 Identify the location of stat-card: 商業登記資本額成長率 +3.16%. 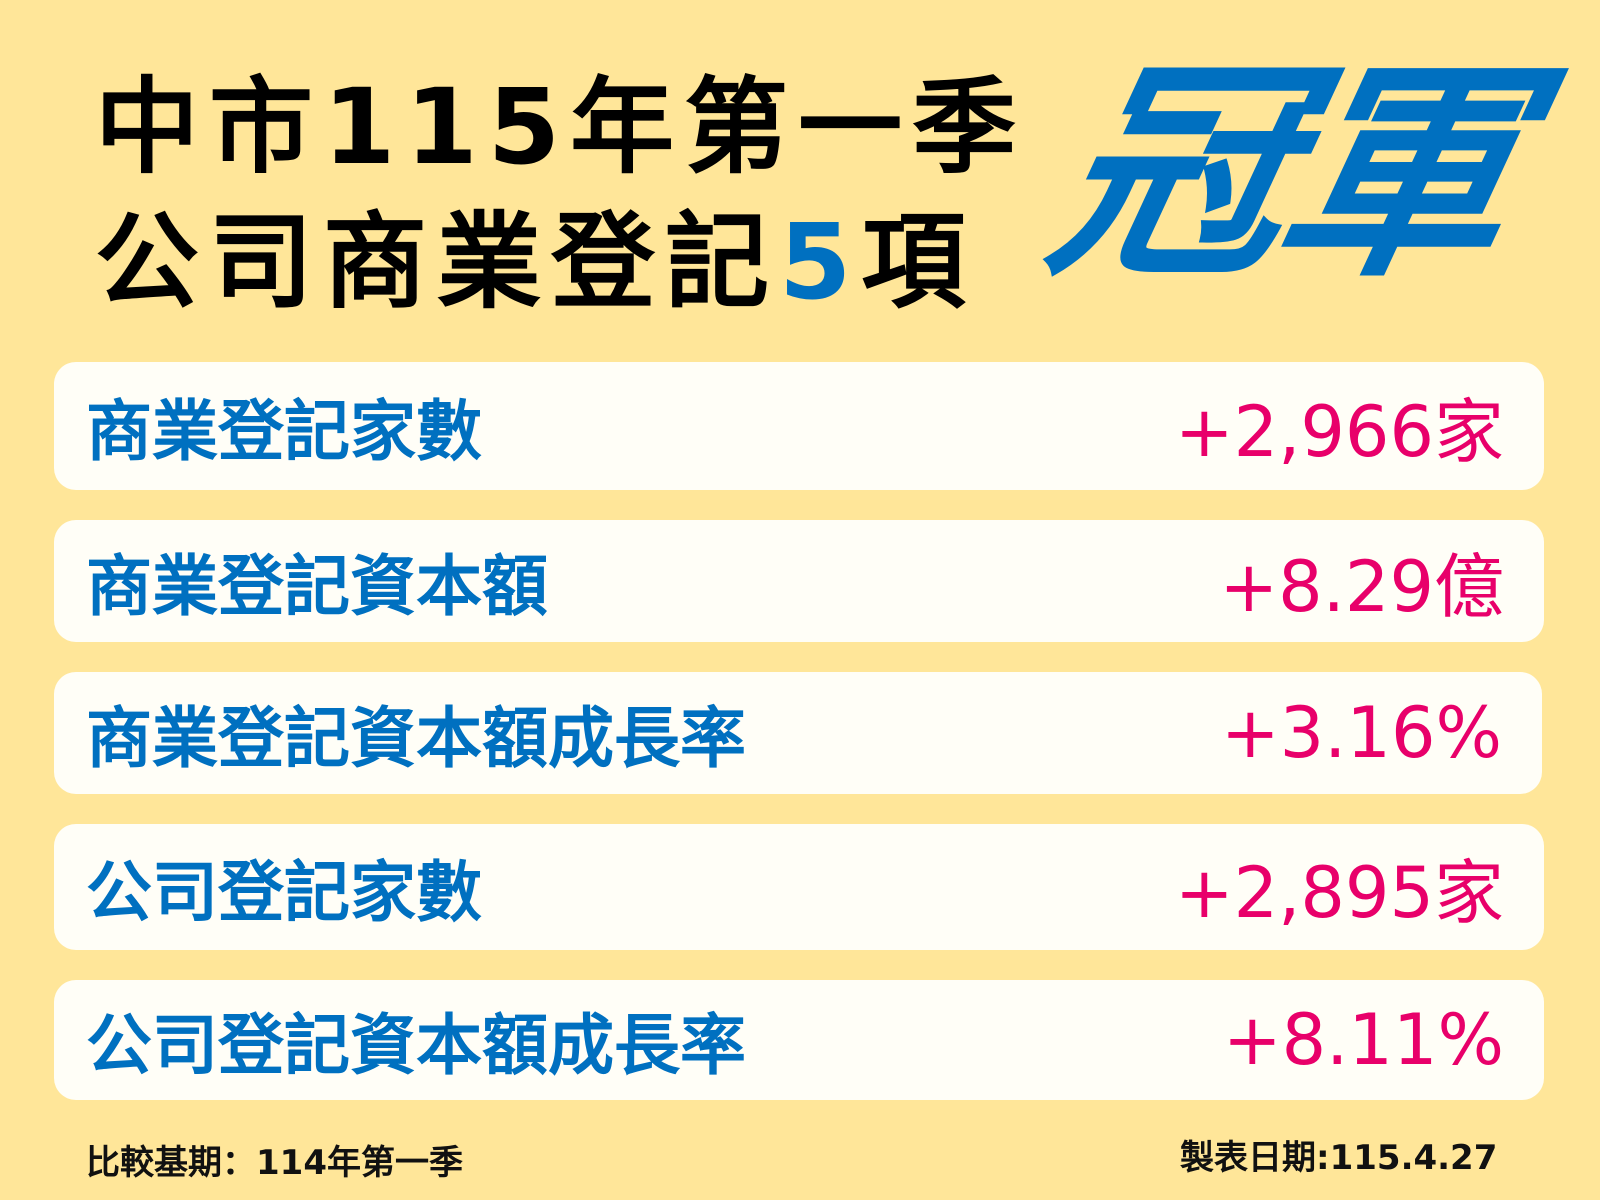
(798, 733).